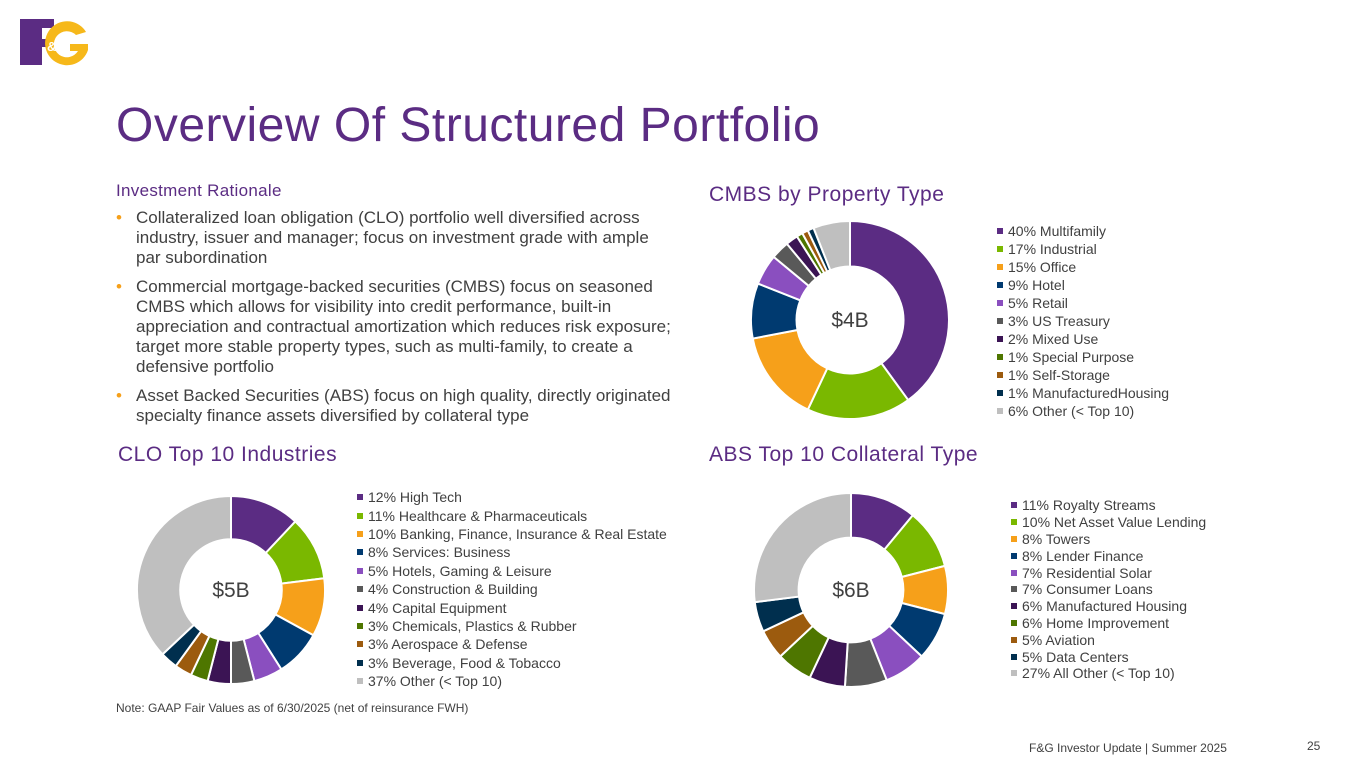  I want to click on legend-item: 6% Other (< Top 10), so click(1083, 411).